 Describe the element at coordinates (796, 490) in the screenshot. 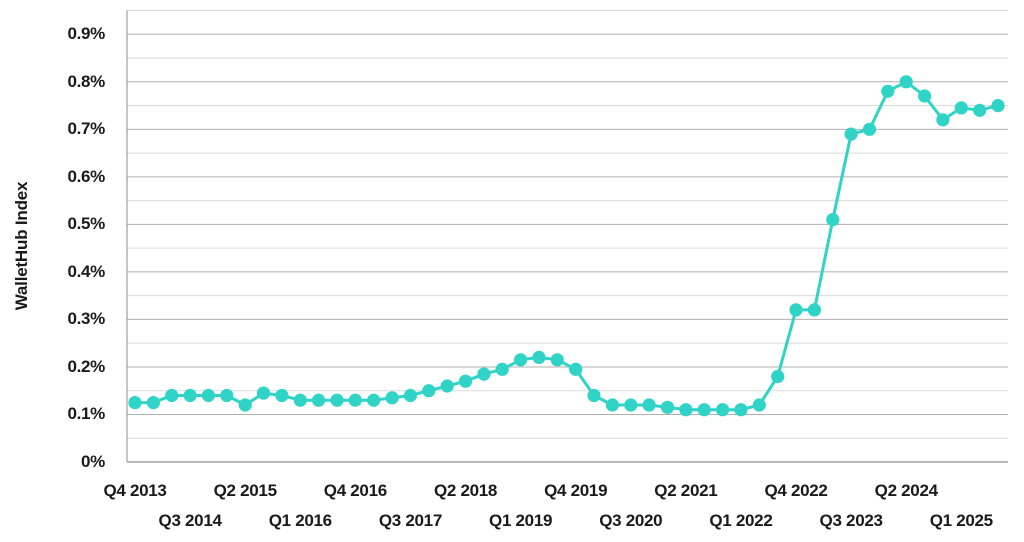

I see `x-tick-label: Q4 2022` at that location.